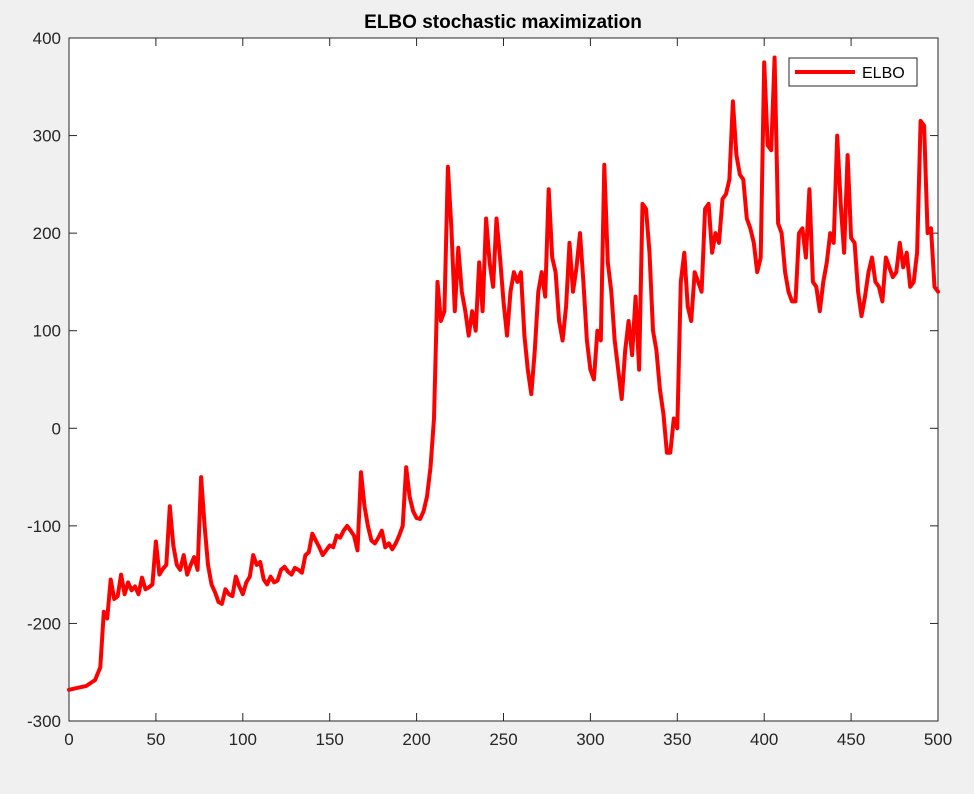 This screenshot has height=794, width=974. What do you see at coordinates (243, 739) in the screenshot?
I see `x-tick-label: 100` at bounding box center [243, 739].